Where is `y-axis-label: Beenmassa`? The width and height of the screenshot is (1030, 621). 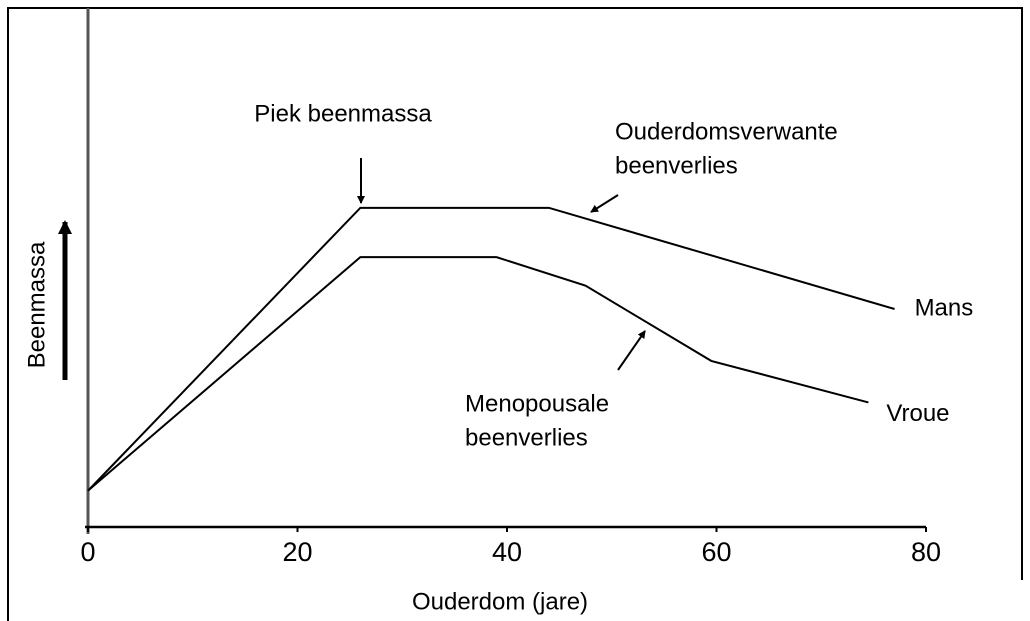
y-axis-label: Beenmassa is located at coordinates (36, 304).